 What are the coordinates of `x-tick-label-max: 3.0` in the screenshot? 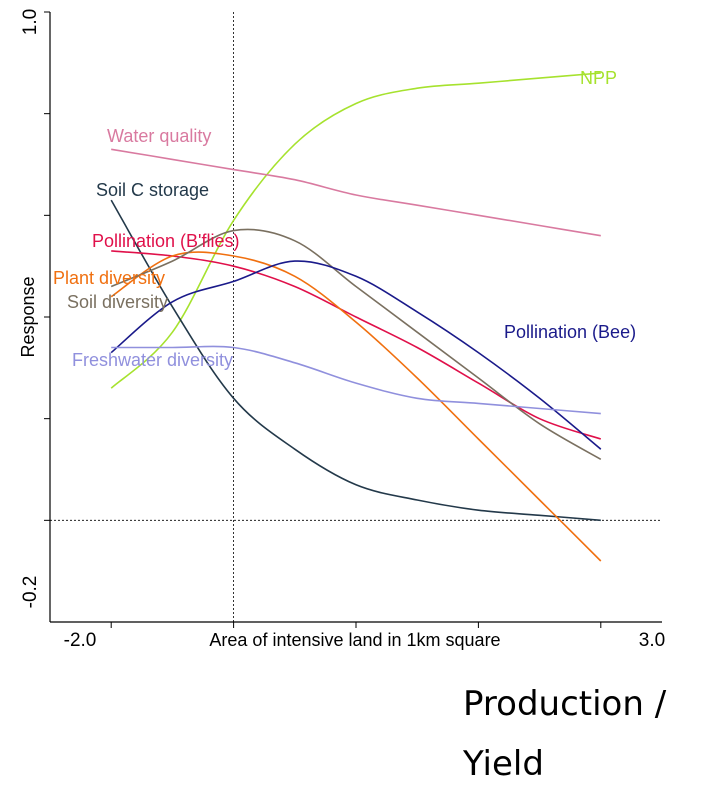 It's located at (652, 640).